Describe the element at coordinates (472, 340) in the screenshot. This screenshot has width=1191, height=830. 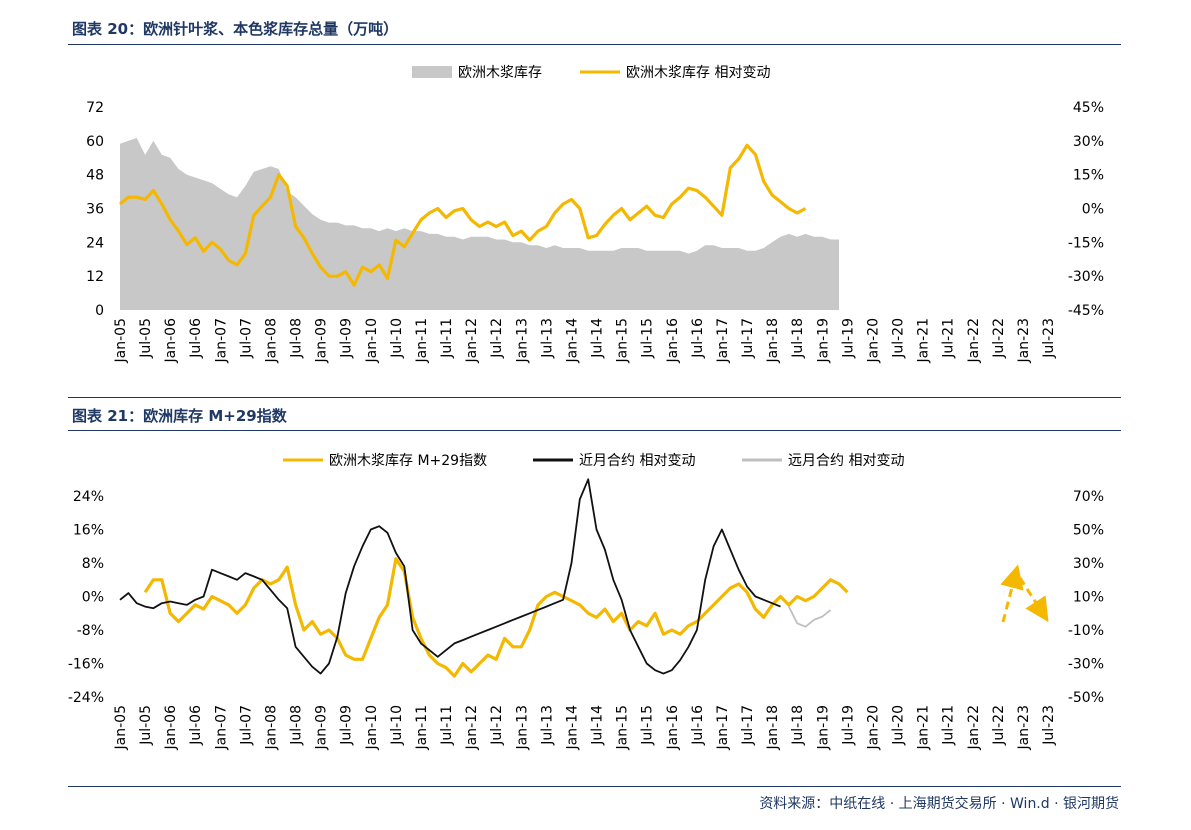
I see `x-tick-label: Jan-12` at that location.